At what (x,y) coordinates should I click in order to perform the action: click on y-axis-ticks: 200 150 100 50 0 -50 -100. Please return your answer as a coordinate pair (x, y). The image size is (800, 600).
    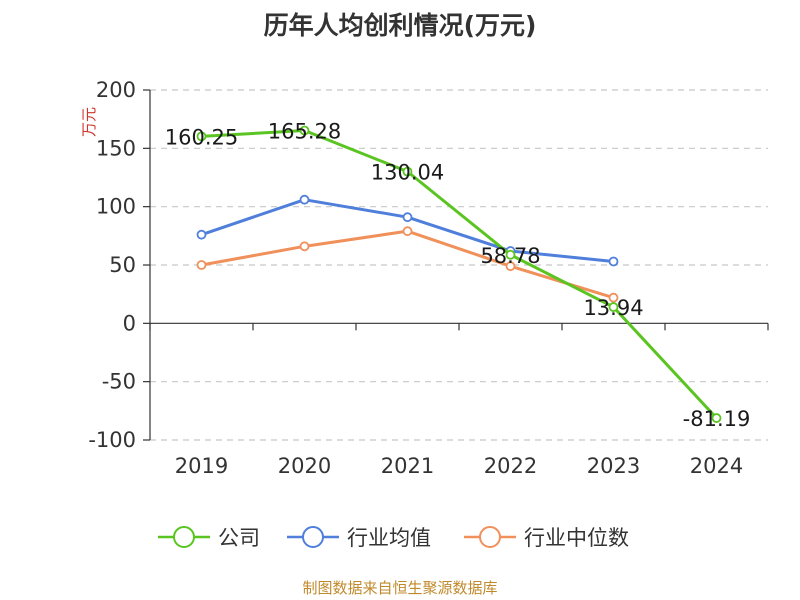
    Looking at the image, I should click on (112, 265).